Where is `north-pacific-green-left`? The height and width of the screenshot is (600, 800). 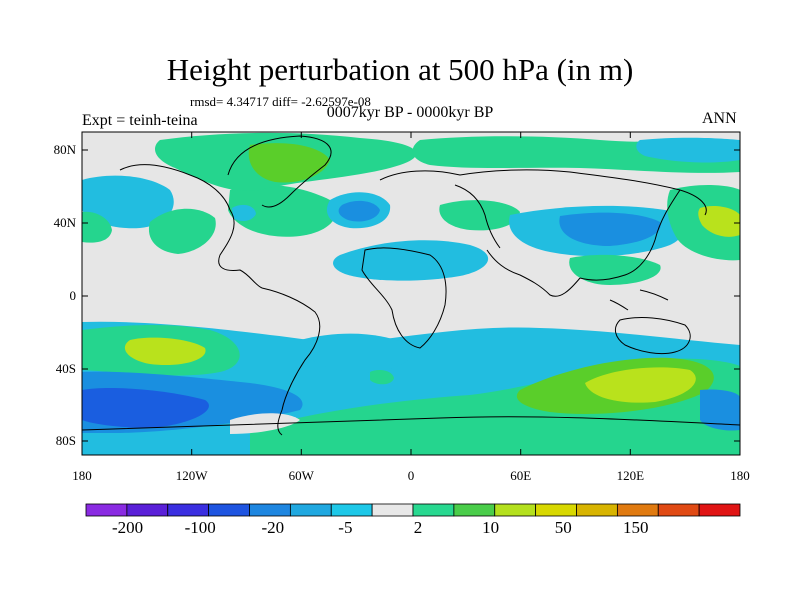 north-pacific-green-left is located at coordinates (97, 227).